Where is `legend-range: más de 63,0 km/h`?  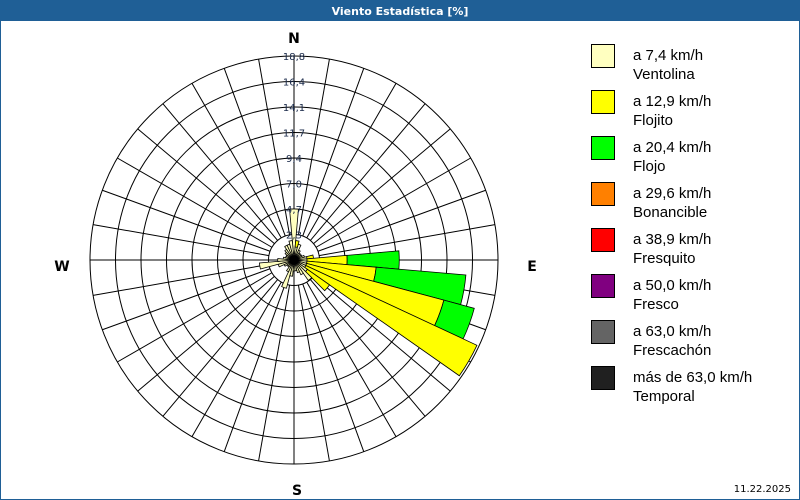 legend-range: más de 63,0 km/h is located at coordinates (693, 377).